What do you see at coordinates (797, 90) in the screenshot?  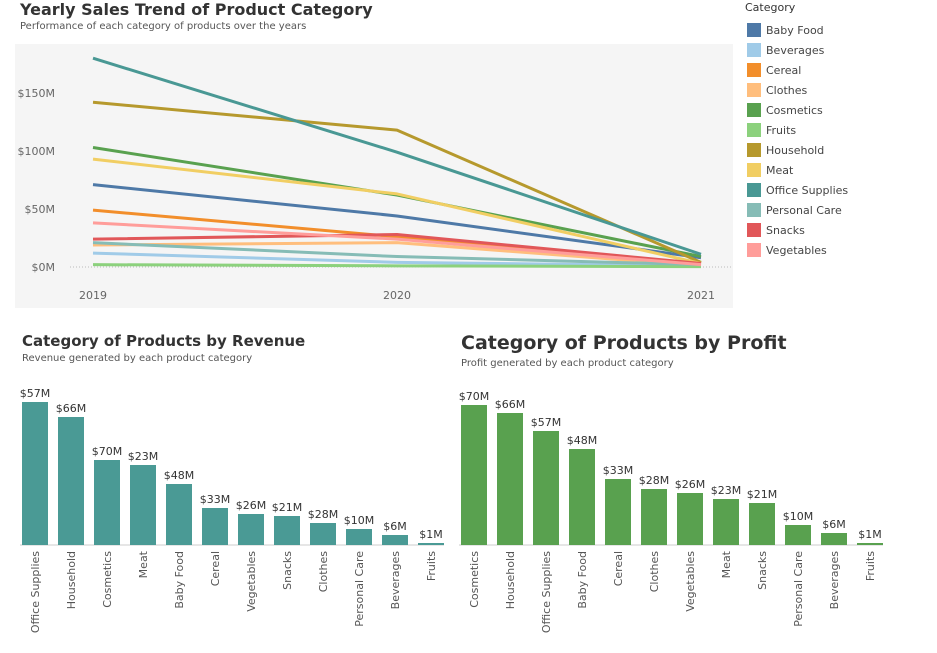 I see `legend-item-clothes: Clothes` at bounding box center [797, 90].